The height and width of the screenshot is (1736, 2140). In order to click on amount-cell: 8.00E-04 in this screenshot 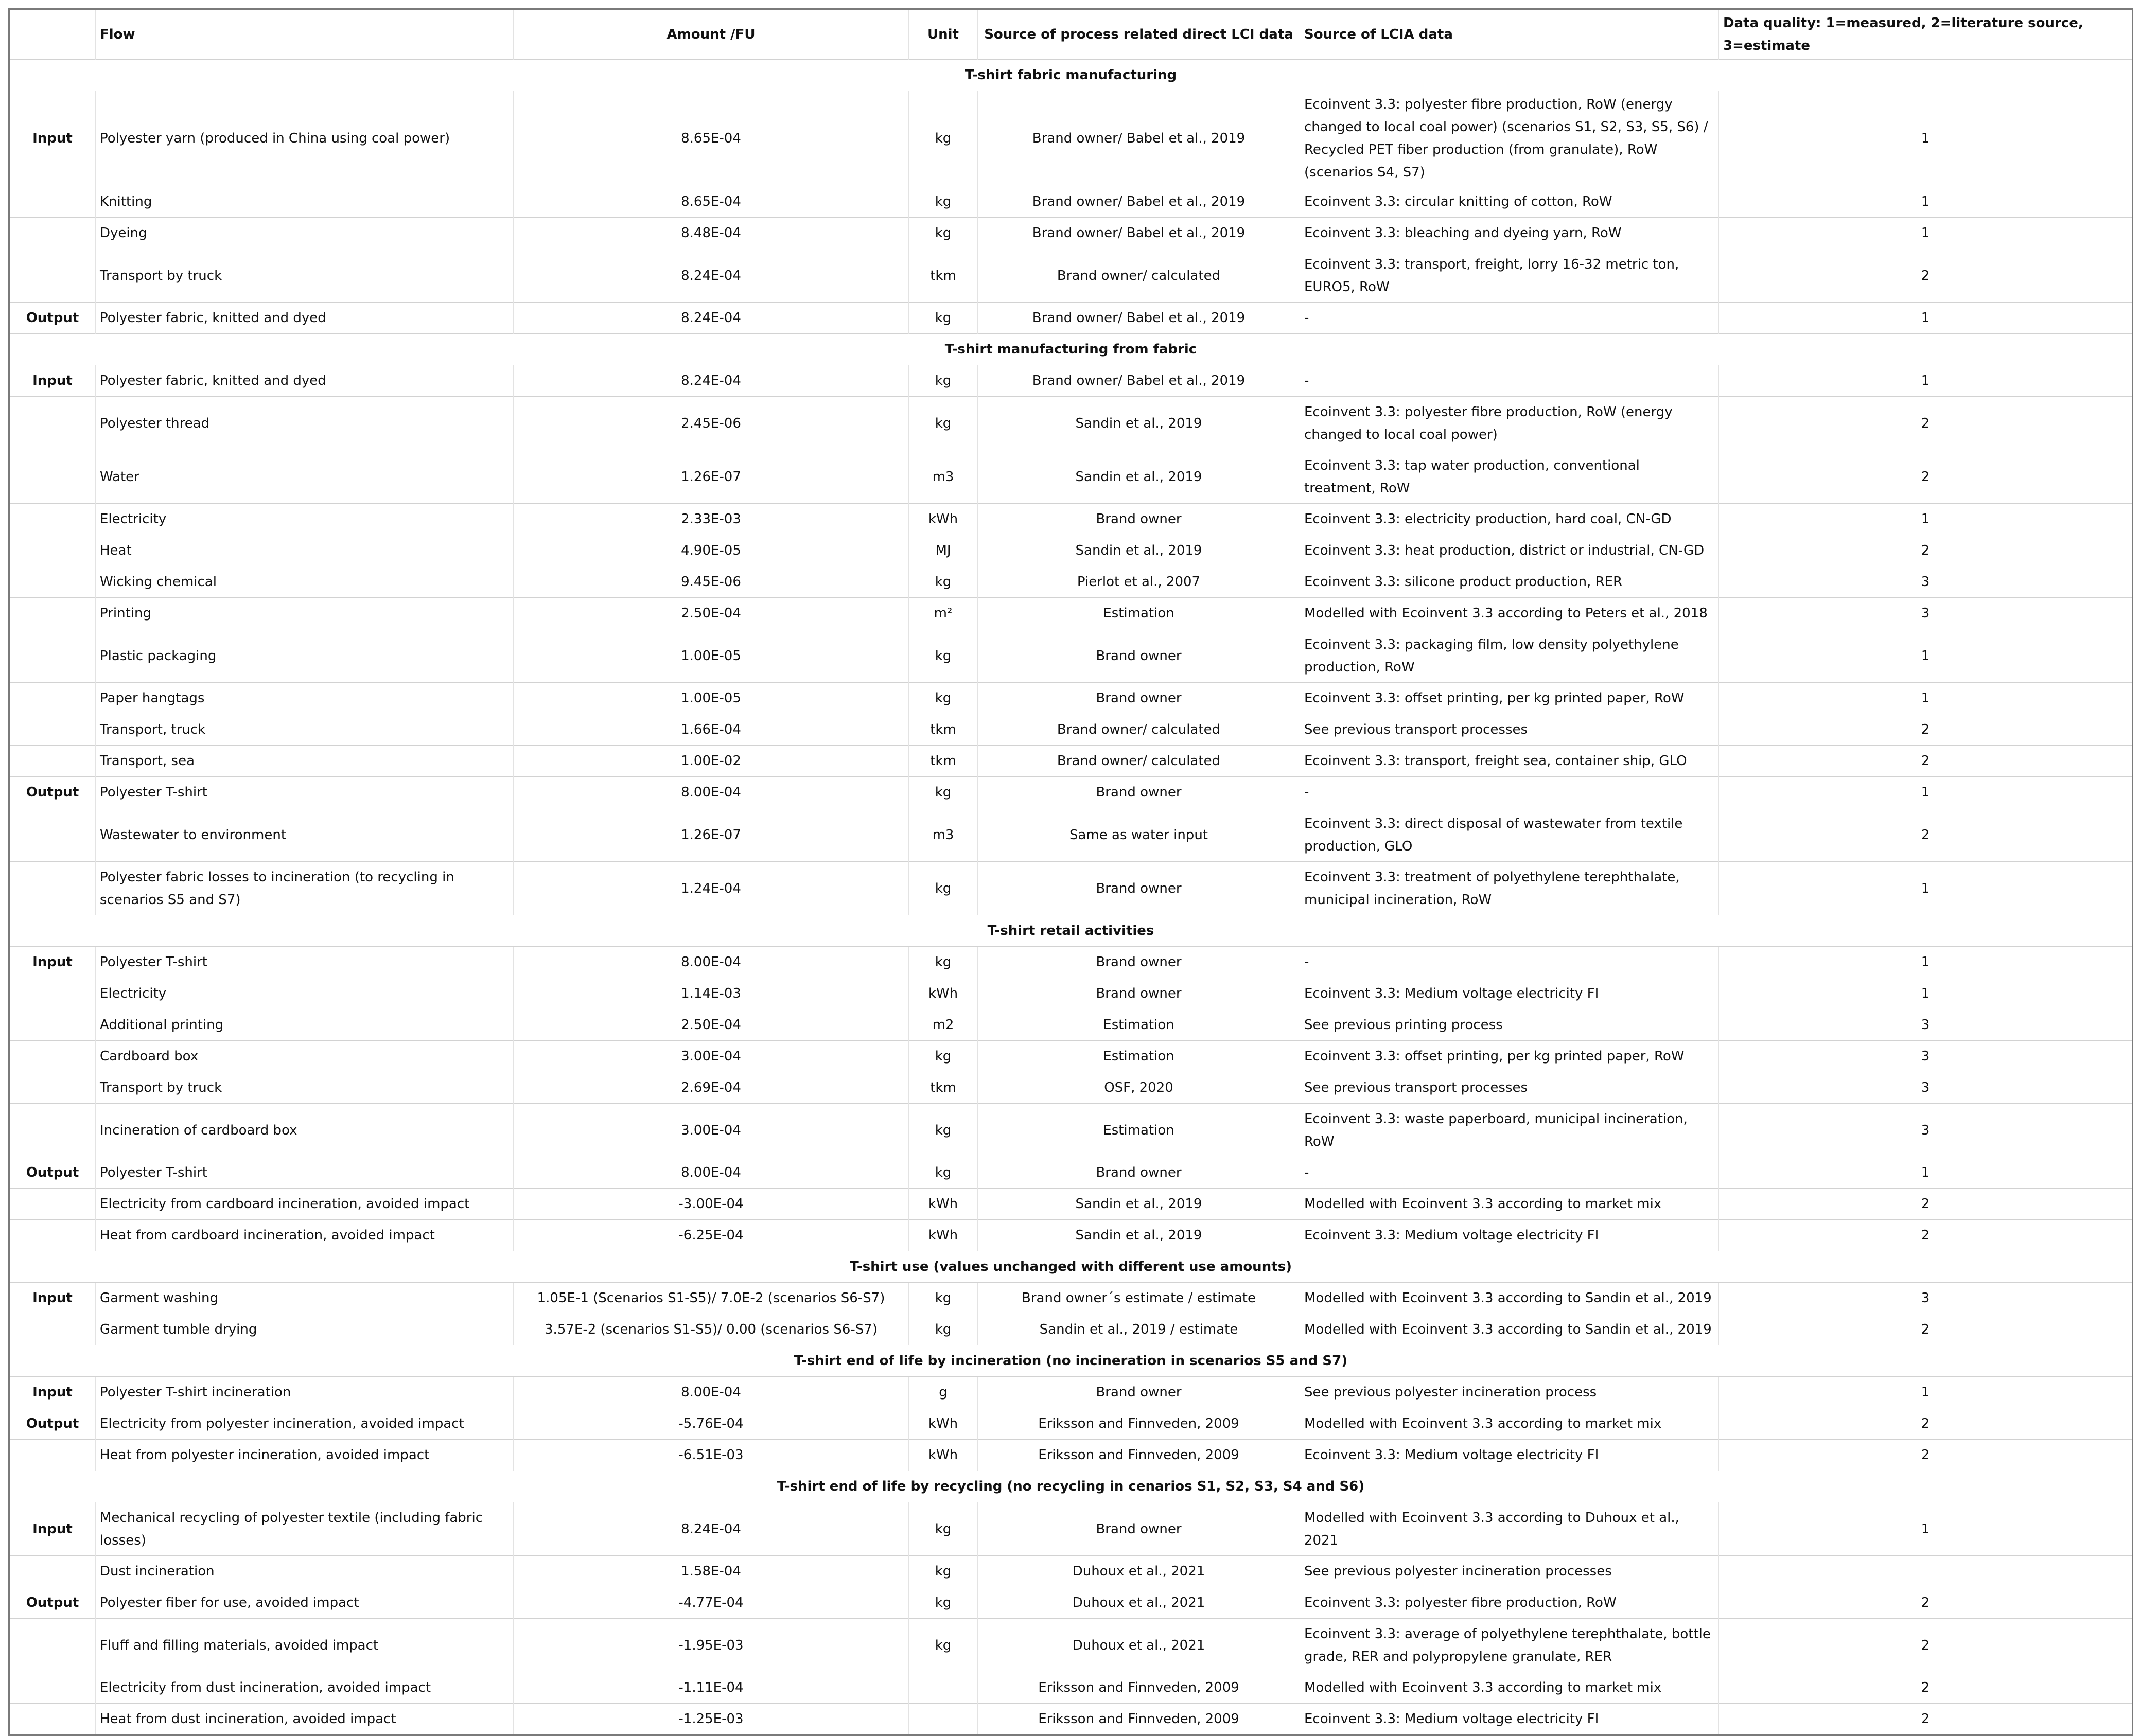, I will do `click(711, 792)`.